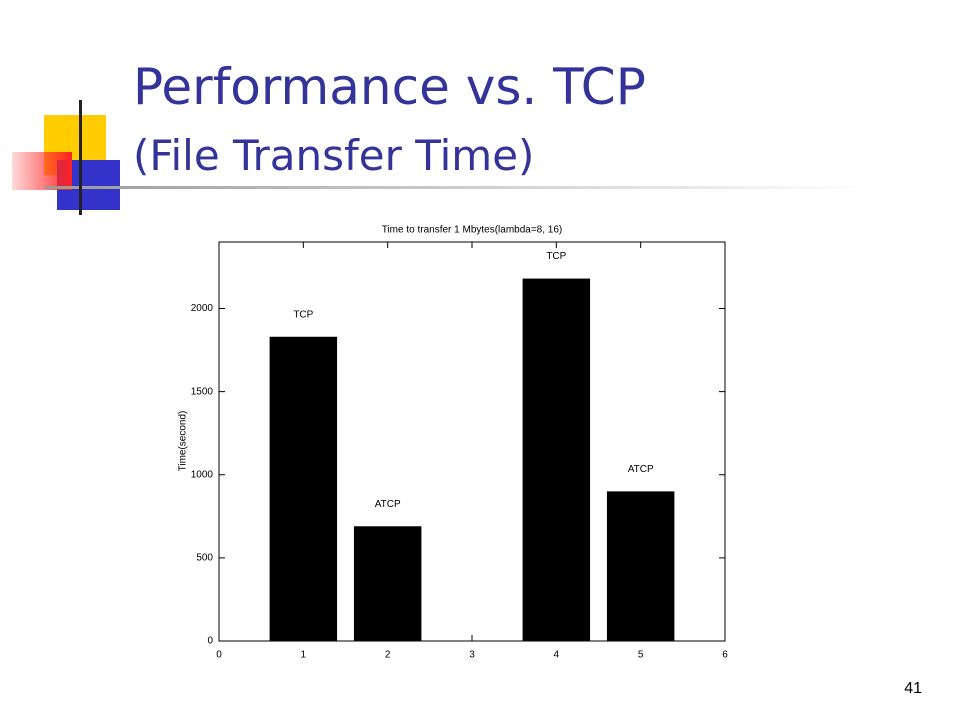  Describe the element at coordinates (80, 157) in the screenshot. I see `decor-vline` at that location.